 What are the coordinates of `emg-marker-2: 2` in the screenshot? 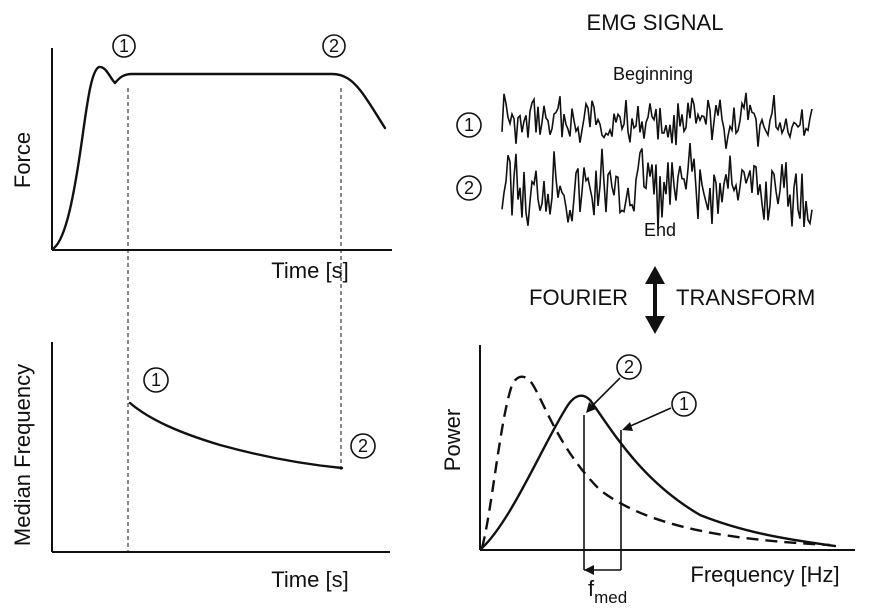 It's located at (469, 188).